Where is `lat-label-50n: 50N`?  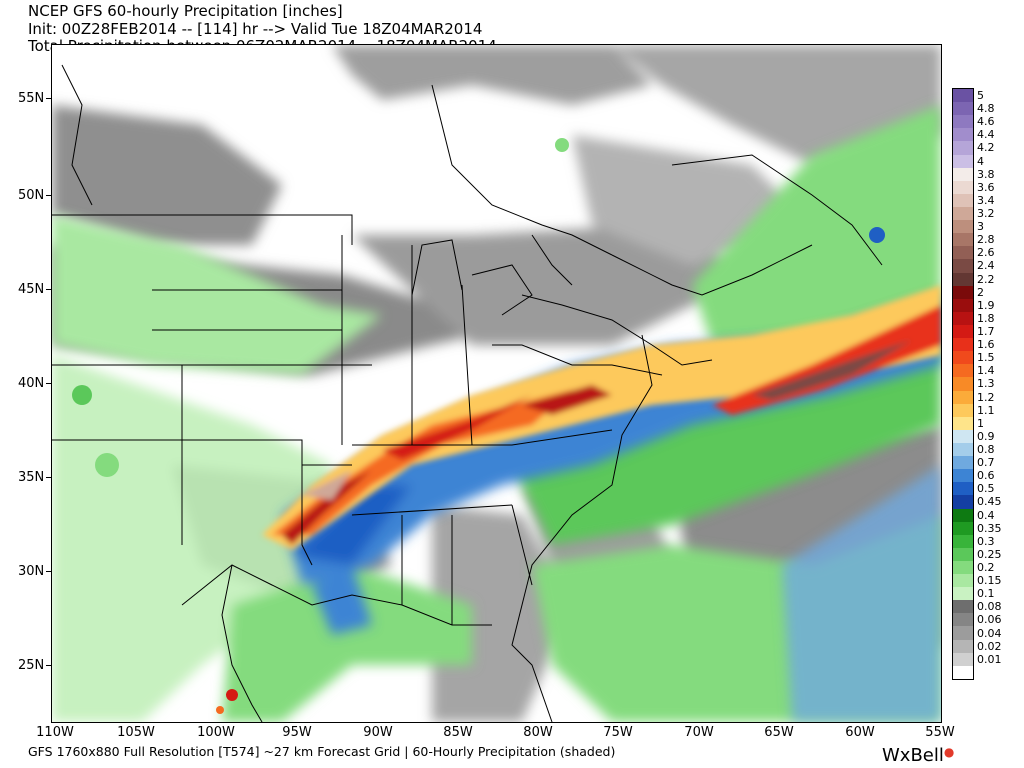
lat-label-50n: 50N is located at coordinates (31, 195).